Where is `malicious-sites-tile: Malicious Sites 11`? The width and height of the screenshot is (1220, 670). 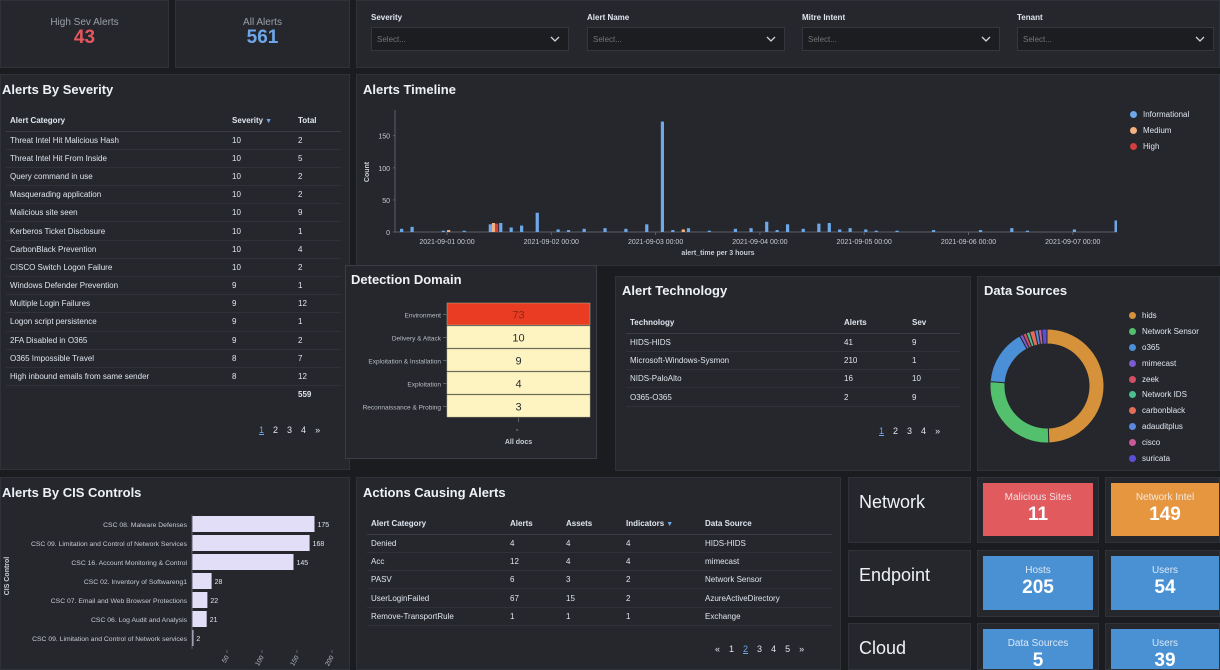 malicious-sites-tile: Malicious Sites 11 is located at coordinates (1038, 510).